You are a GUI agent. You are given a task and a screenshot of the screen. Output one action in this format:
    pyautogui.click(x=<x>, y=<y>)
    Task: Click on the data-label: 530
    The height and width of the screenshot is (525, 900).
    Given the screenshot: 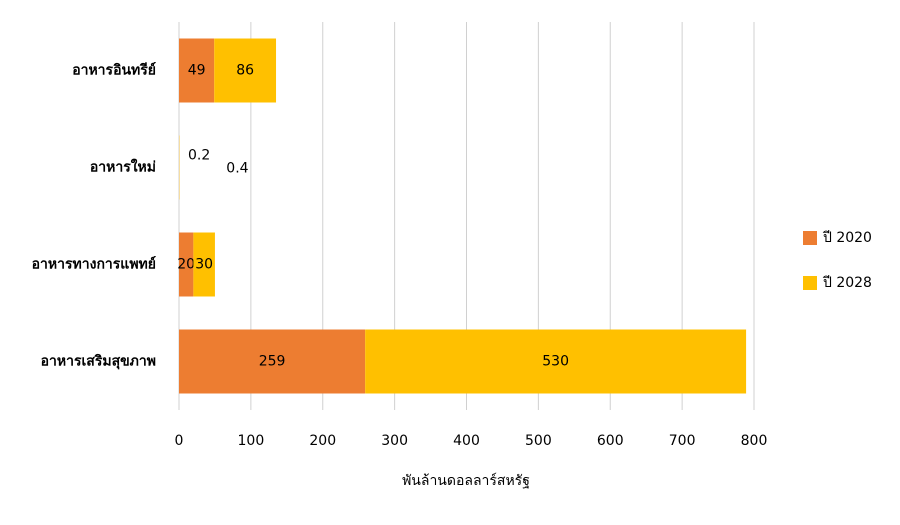 What is the action you would take?
    pyautogui.click(x=555, y=362)
    